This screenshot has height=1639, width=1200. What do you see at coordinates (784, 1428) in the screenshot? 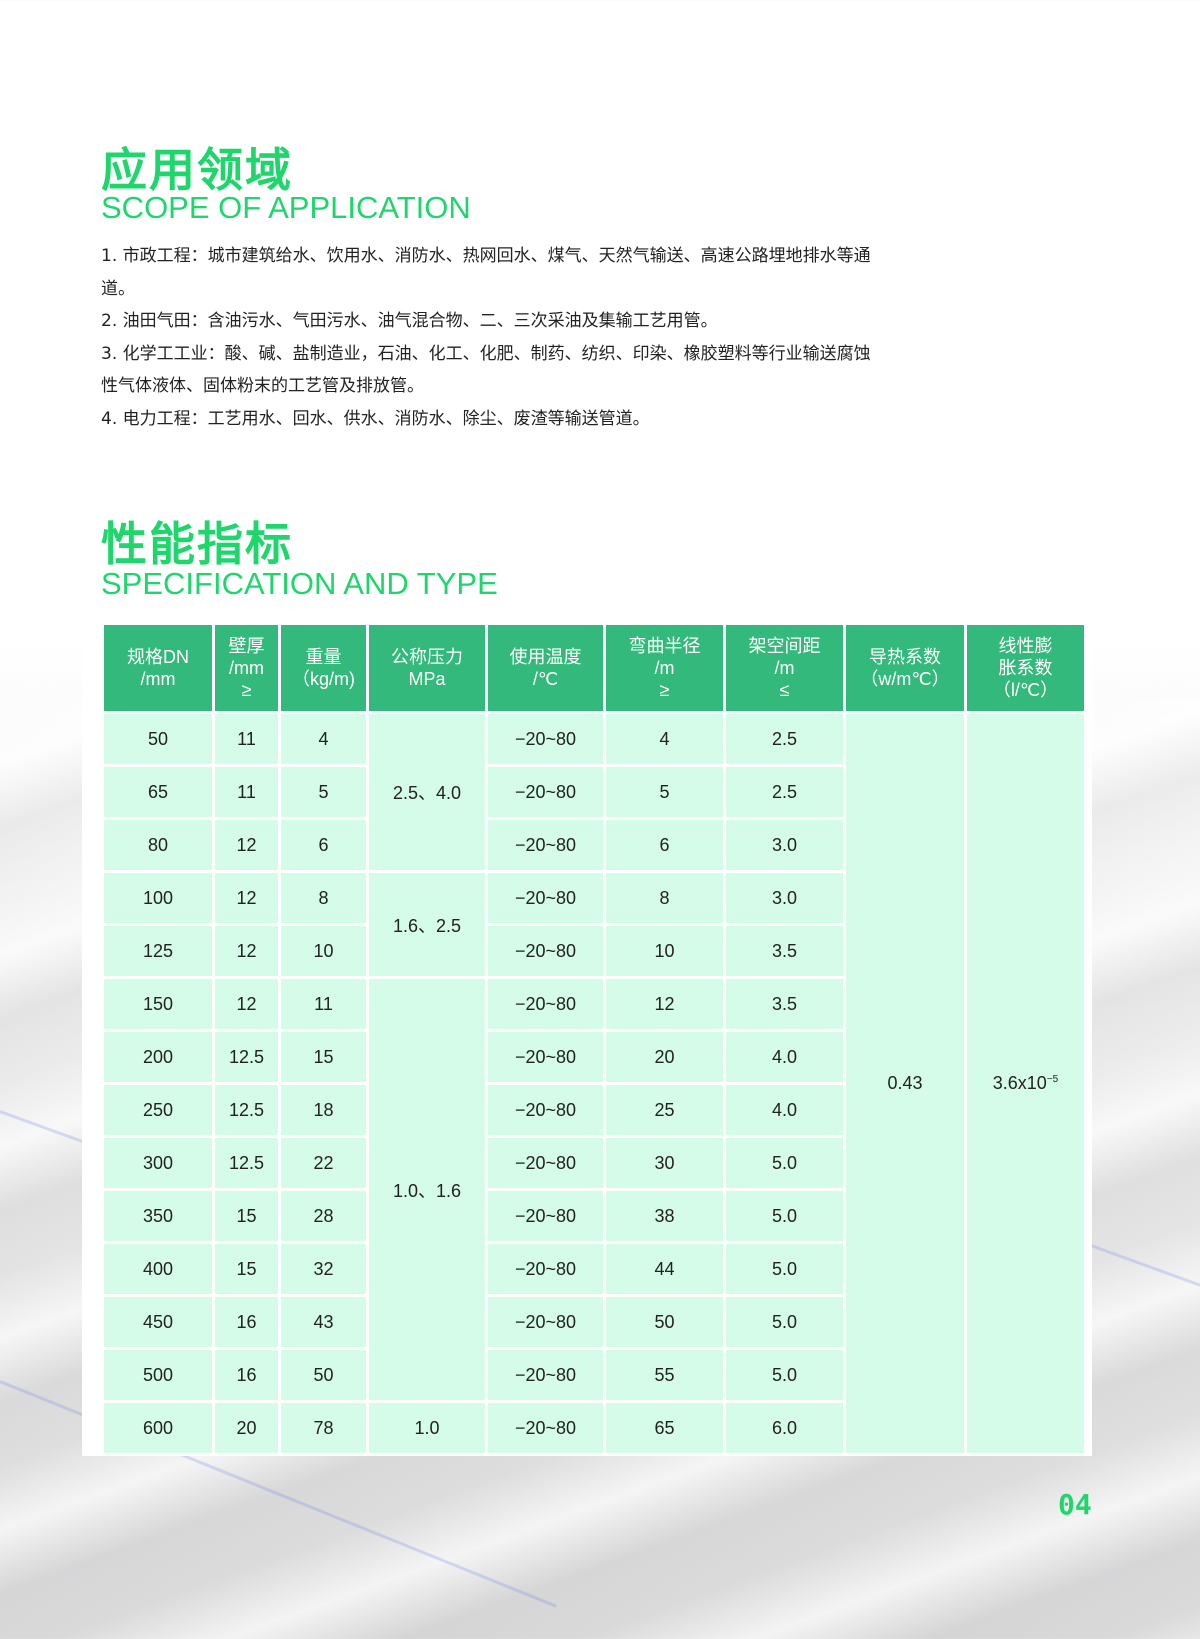
I see `cell-support-span: 6.0` at bounding box center [784, 1428].